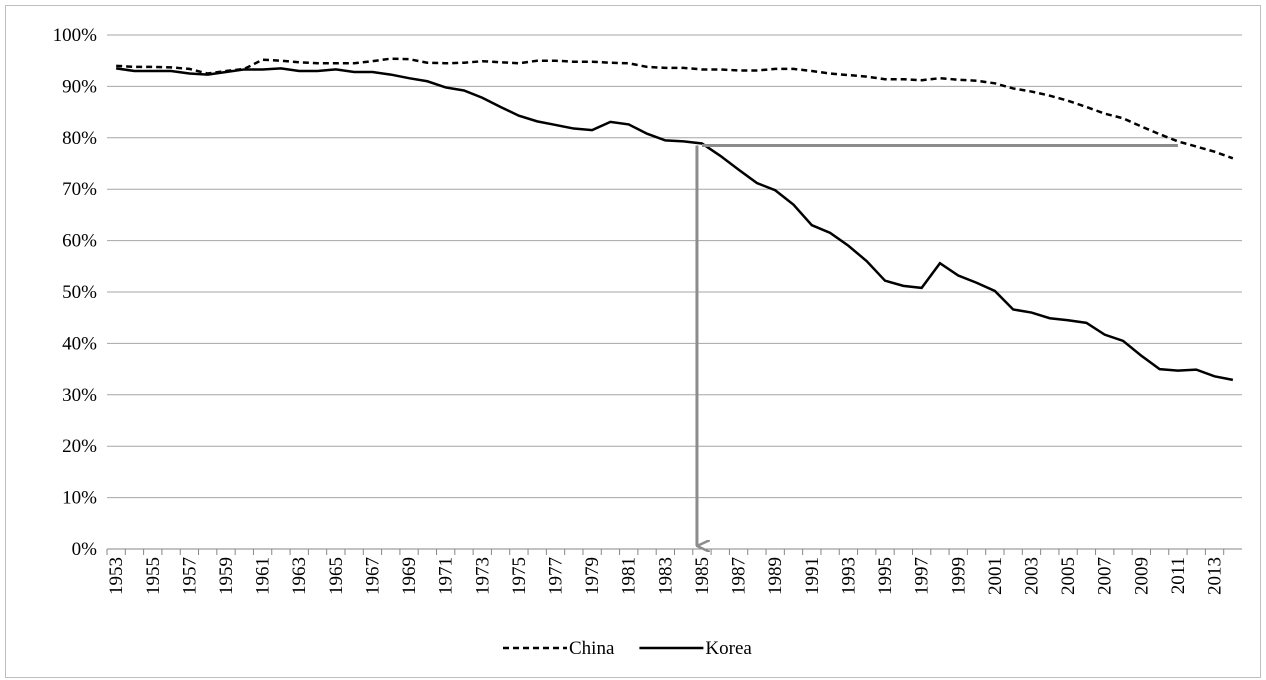 The image size is (1266, 680). Describe the element at coordinates (592, 576) in the screenshot. I see `x-tick-label: 1979` at that location.